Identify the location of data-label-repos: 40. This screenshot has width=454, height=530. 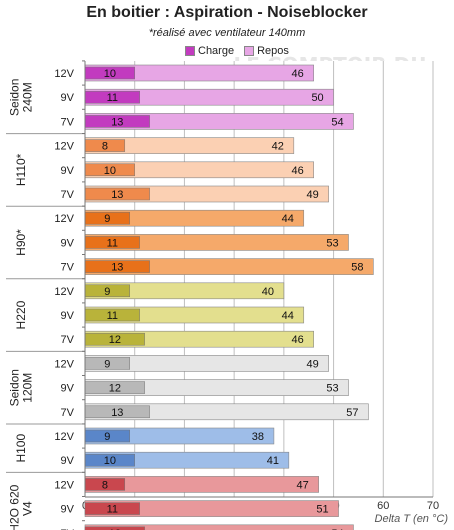
(268, 292).